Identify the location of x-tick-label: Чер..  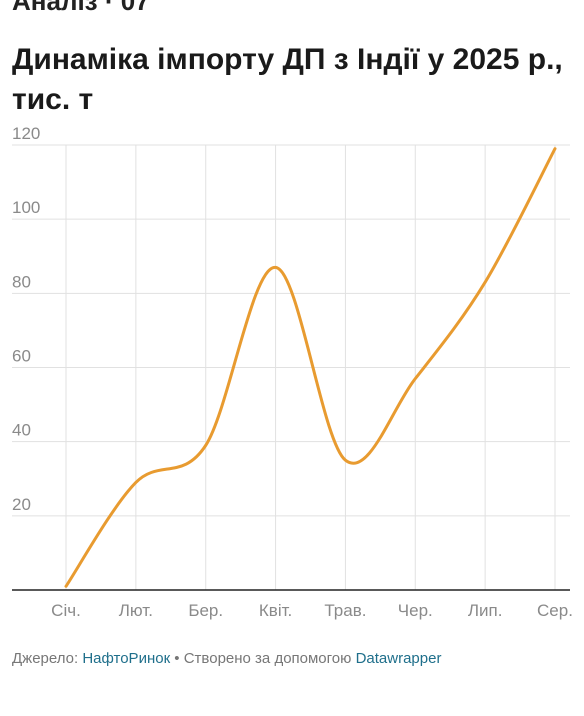
(415, 610).